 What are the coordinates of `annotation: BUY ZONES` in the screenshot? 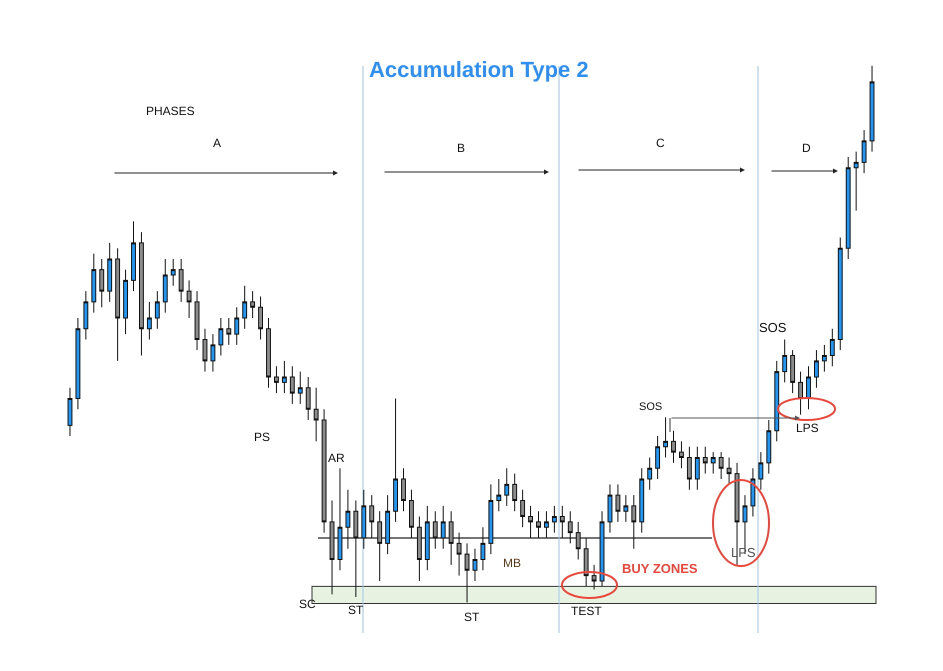 It's located at (660, 568).